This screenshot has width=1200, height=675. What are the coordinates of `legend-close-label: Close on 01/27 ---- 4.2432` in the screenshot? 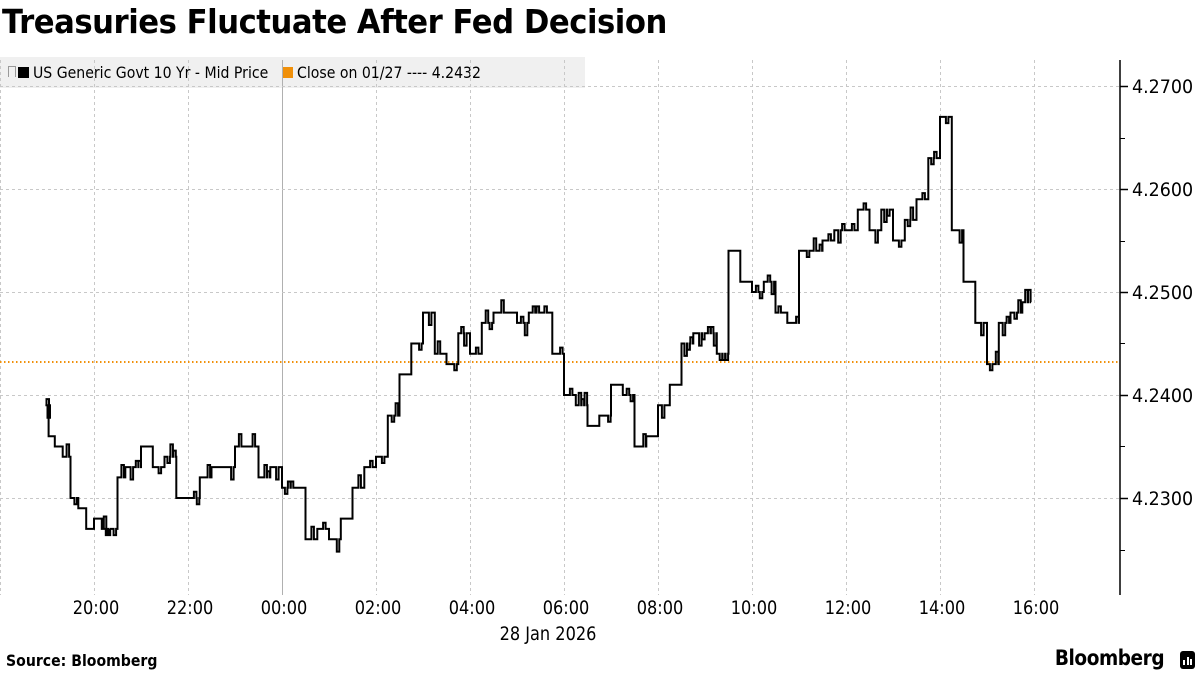 It's located at (389, 72).